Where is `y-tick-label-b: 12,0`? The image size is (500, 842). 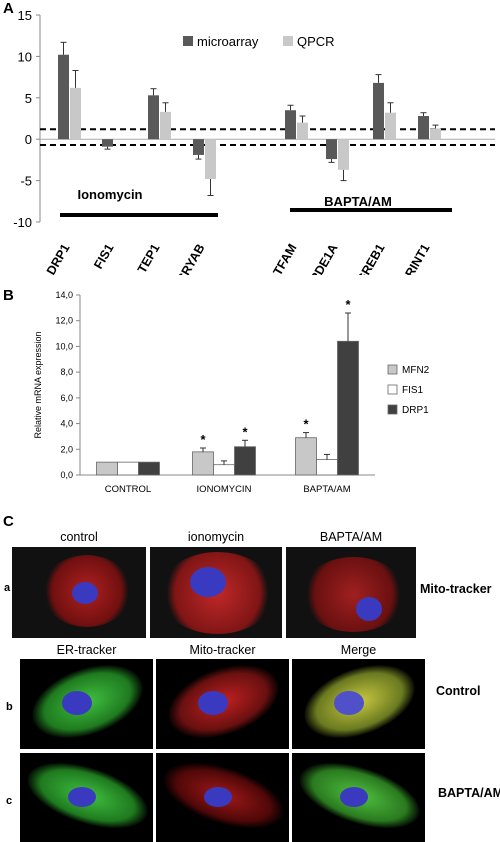
y-tick-label-b: 12,0 is located at coordinates (64, 321).